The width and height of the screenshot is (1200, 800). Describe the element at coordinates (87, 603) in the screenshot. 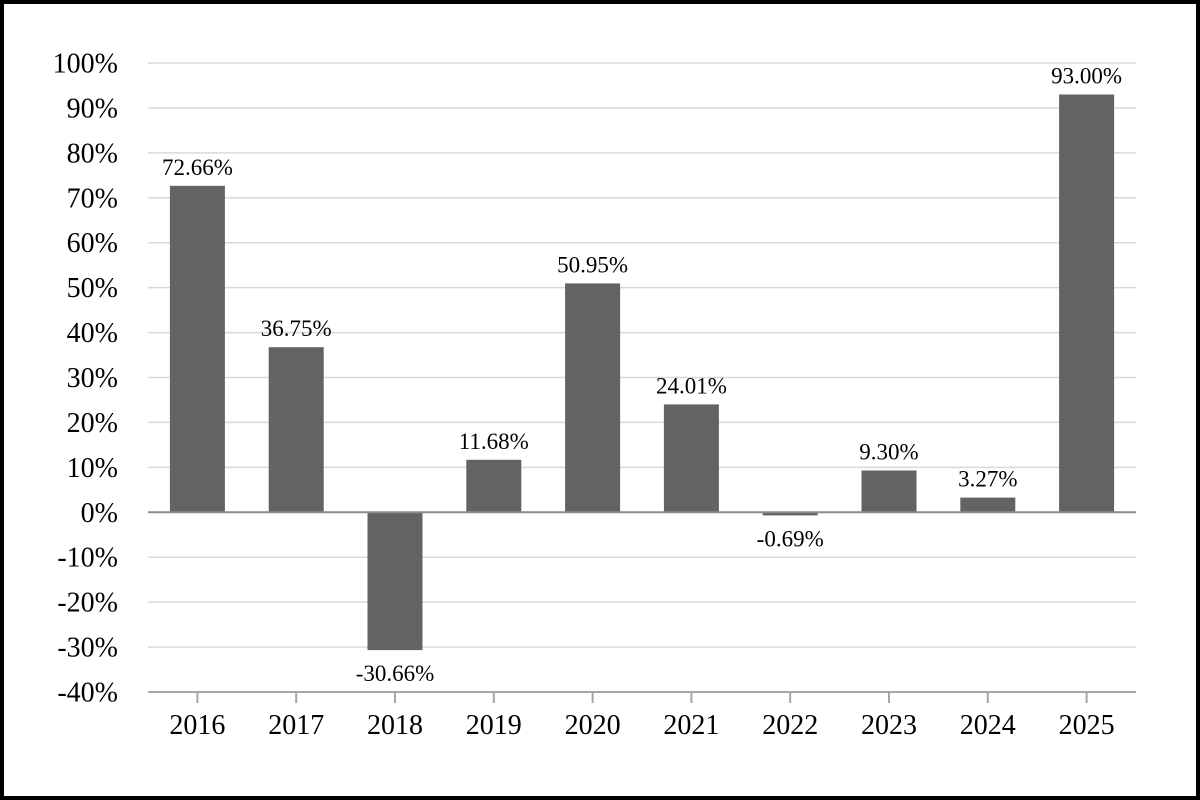

I see `y-axis-label--20pct: -20%` at that location.